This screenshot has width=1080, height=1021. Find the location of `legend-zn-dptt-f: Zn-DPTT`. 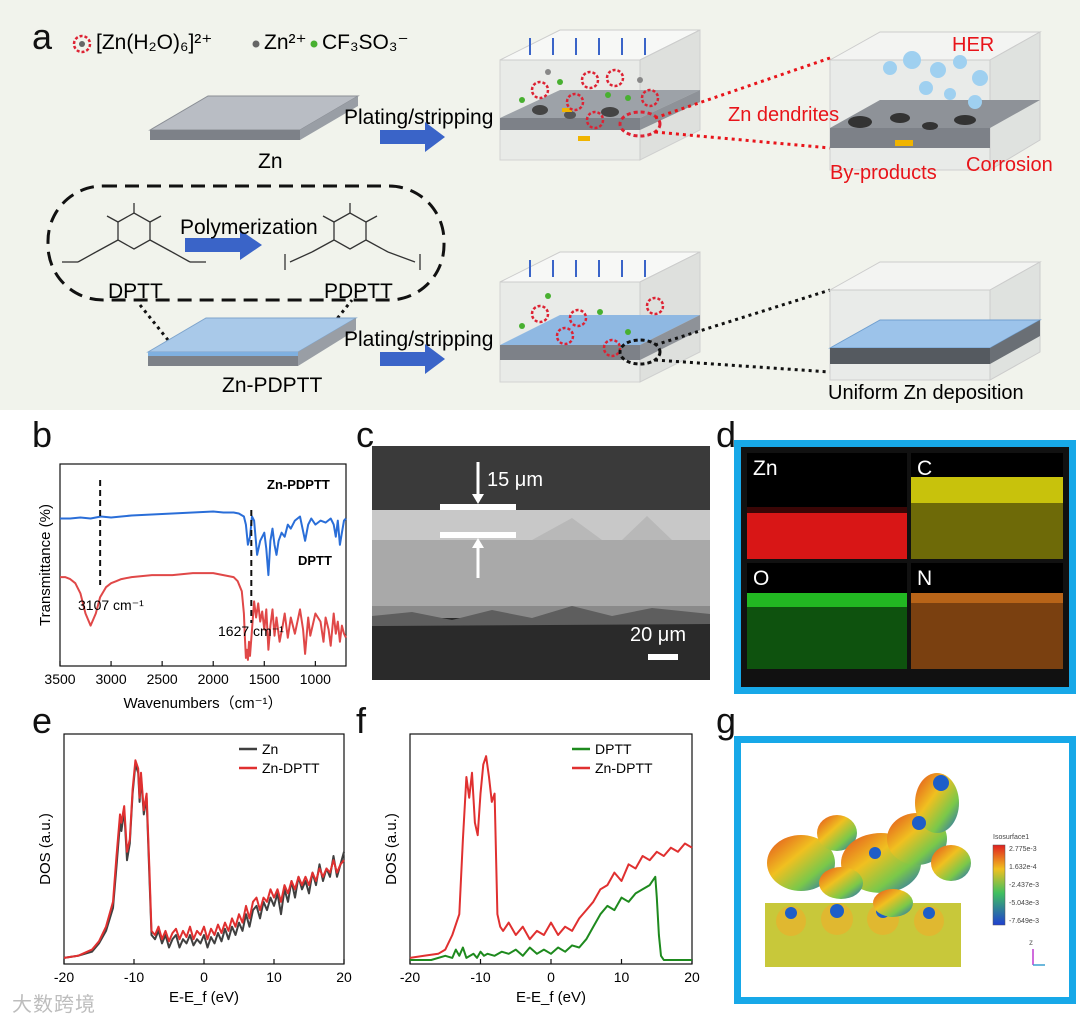

legend-zn-dptt-f: Zn-DPTT is located at coordinates (624, 768).